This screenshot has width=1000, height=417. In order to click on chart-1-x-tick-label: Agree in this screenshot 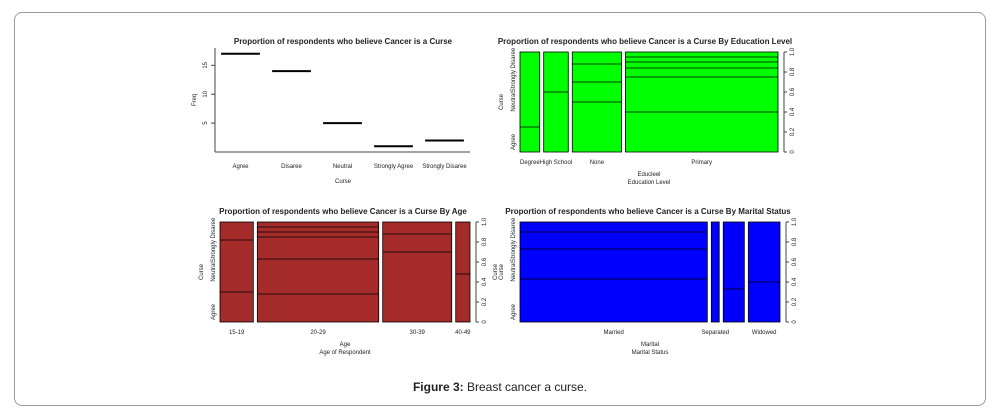, I will do `click(240, 167)`.